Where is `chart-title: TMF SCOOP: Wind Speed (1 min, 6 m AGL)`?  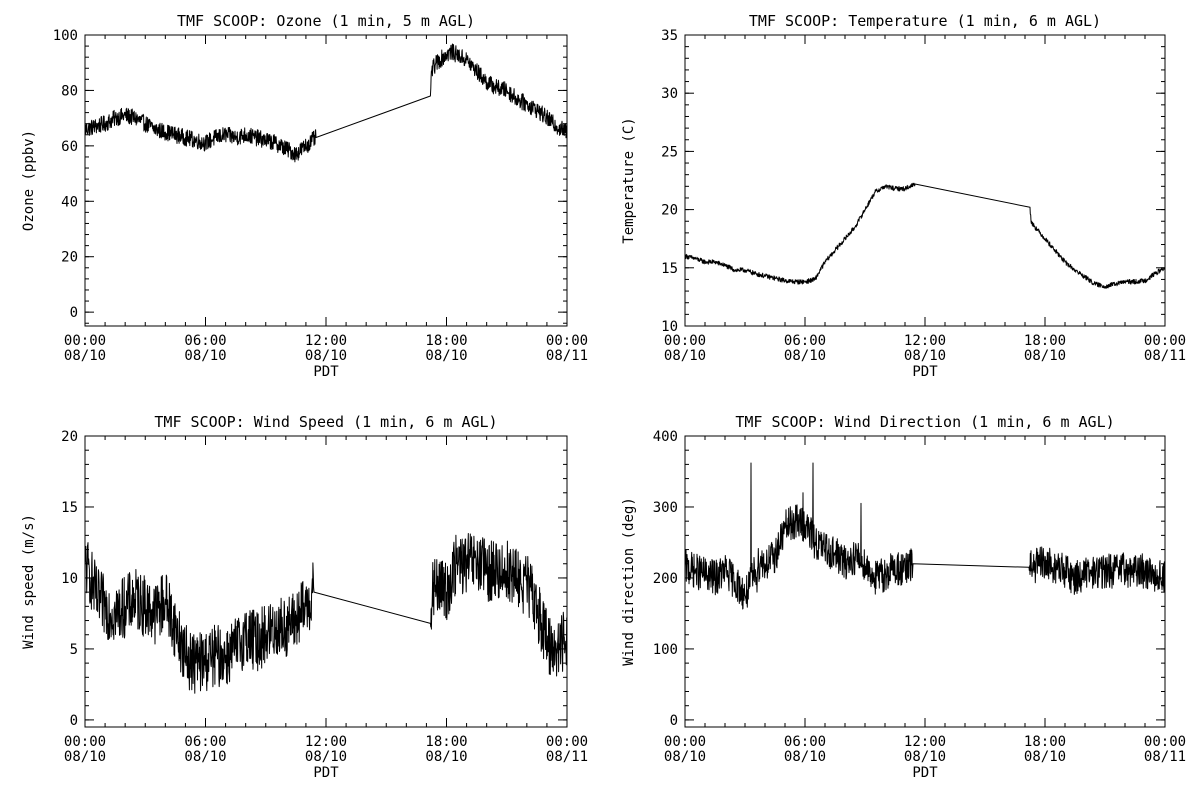
chart-title: TMF SCOOP: Wind Speed (1 min, 6 m AGL) is located at coordinates (325, 422).